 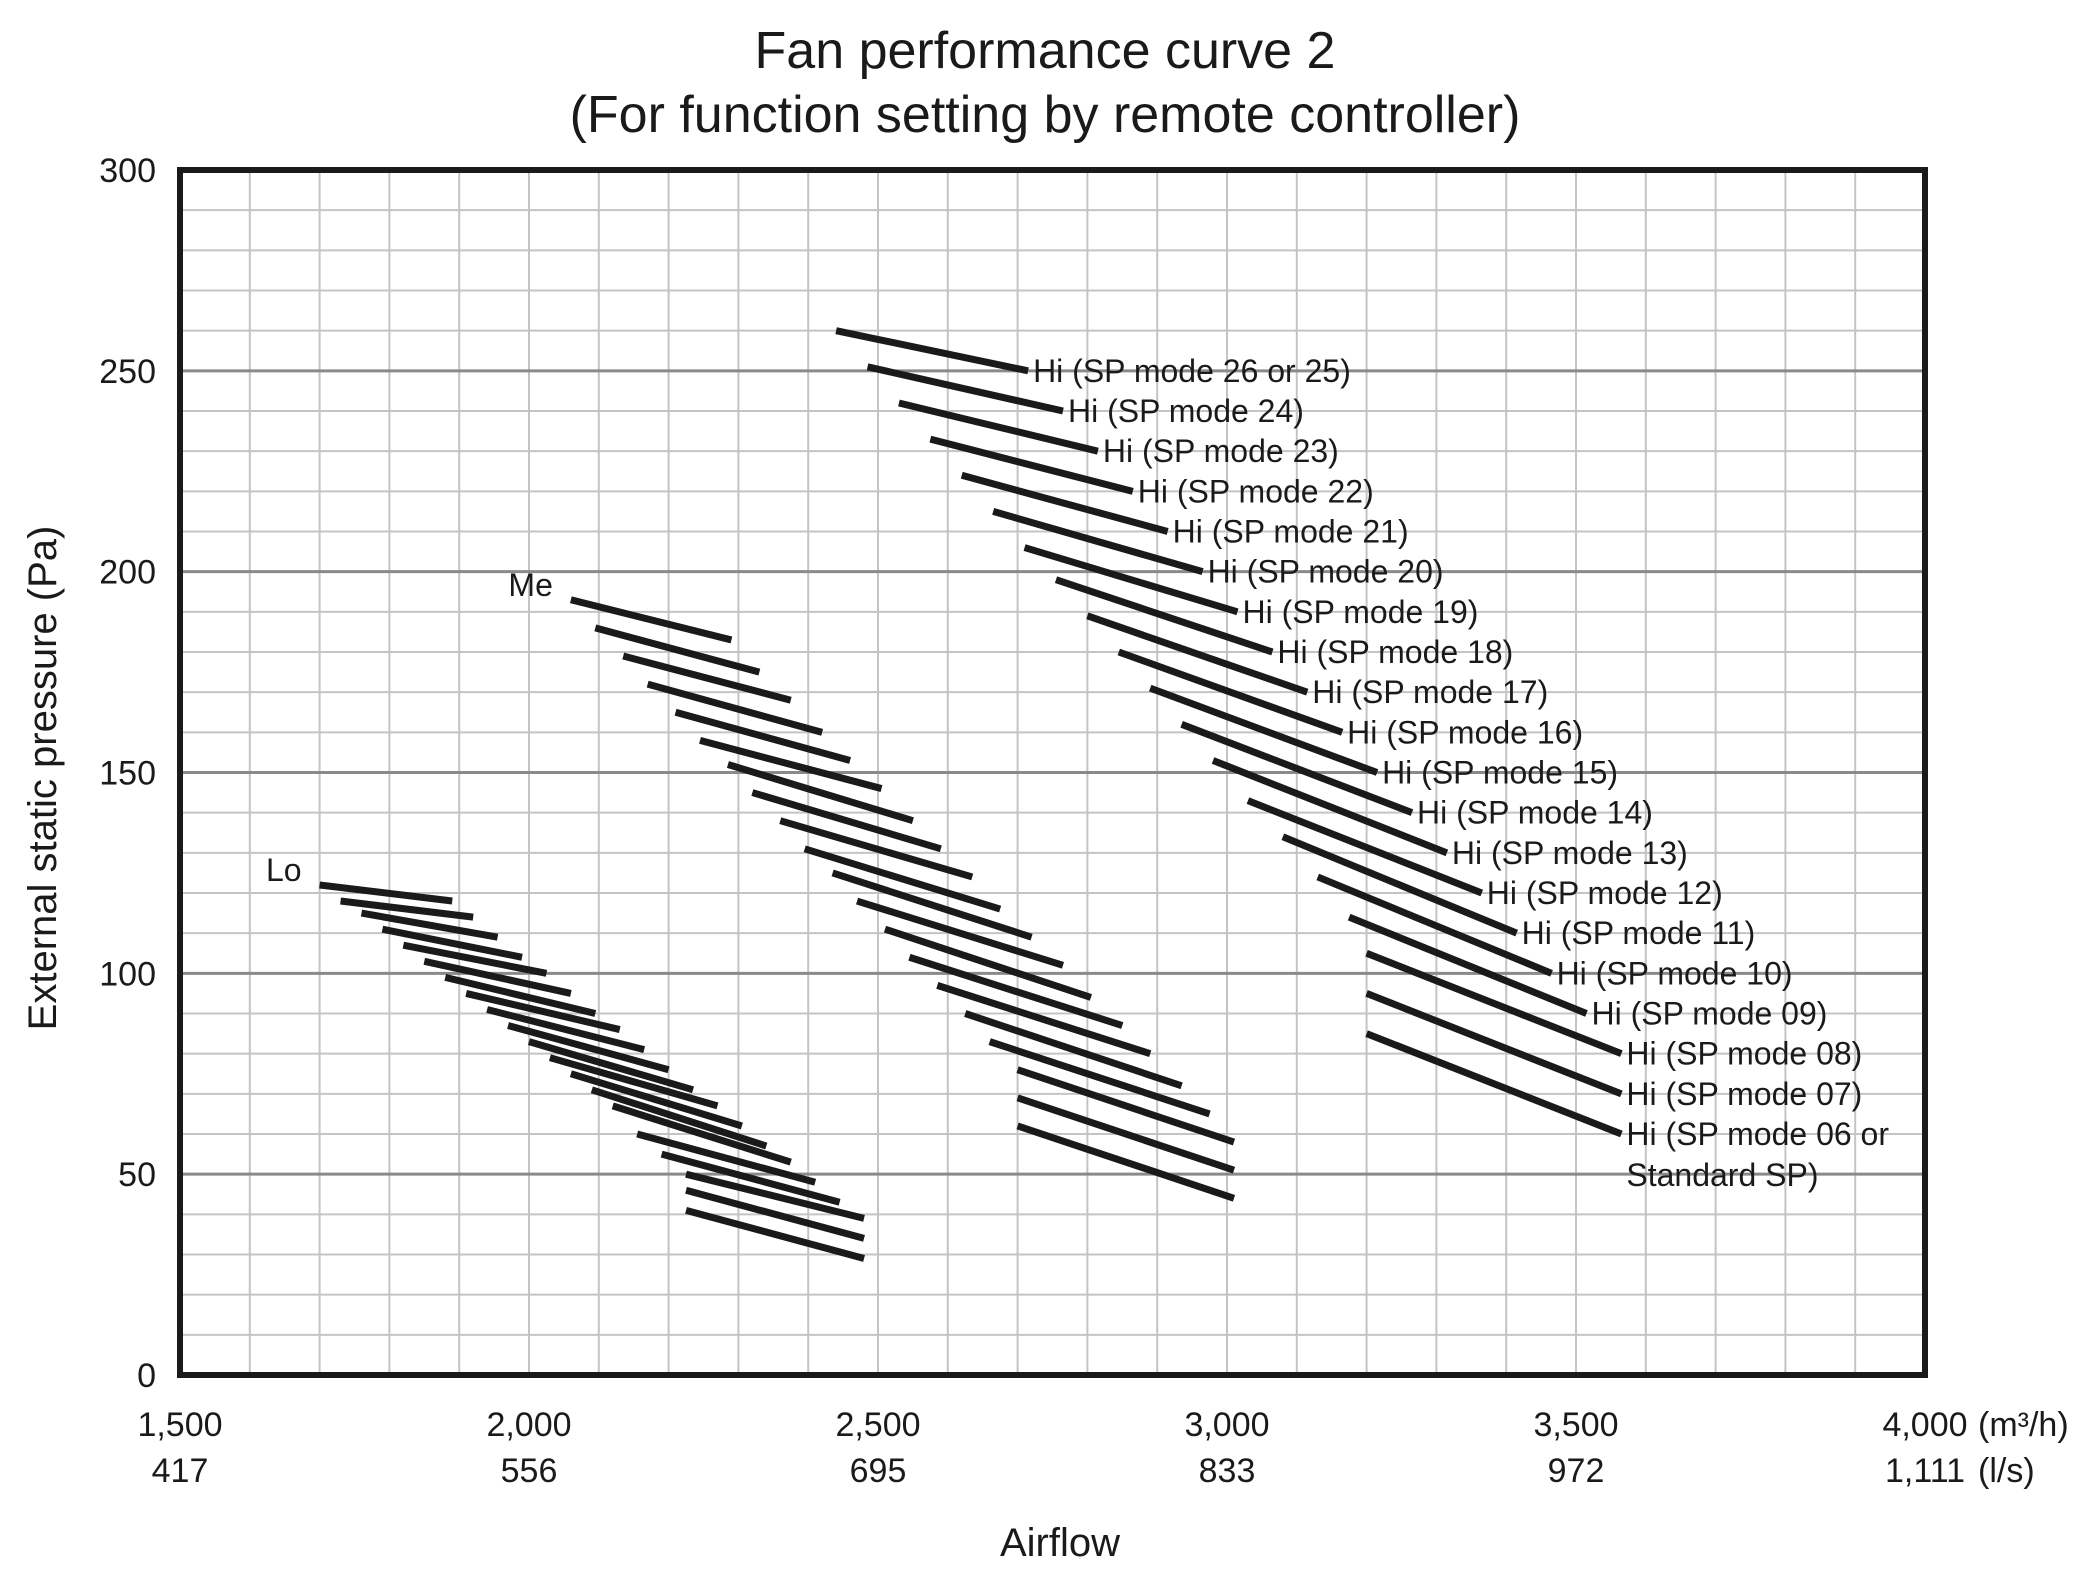 What do you see at coordinates (1757, 1134) in the screenshot?
I see `hi-curve-label-20: Hi (SP mode 06 or` at bounding box center [1757, 1134].